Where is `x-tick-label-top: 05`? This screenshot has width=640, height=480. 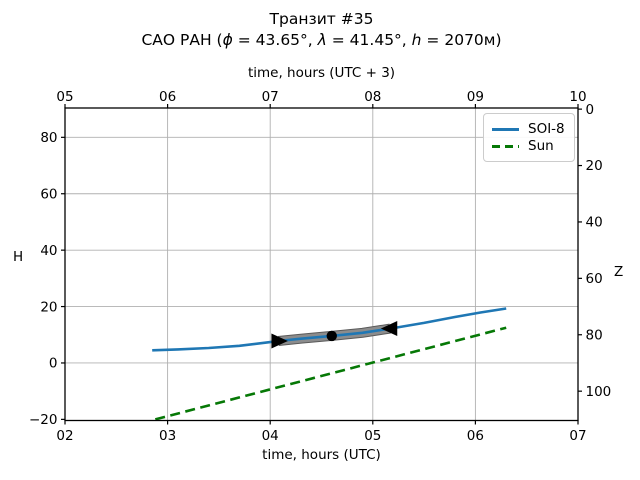 x-tick-label-top: 05 is located at coordinates (64, 97).